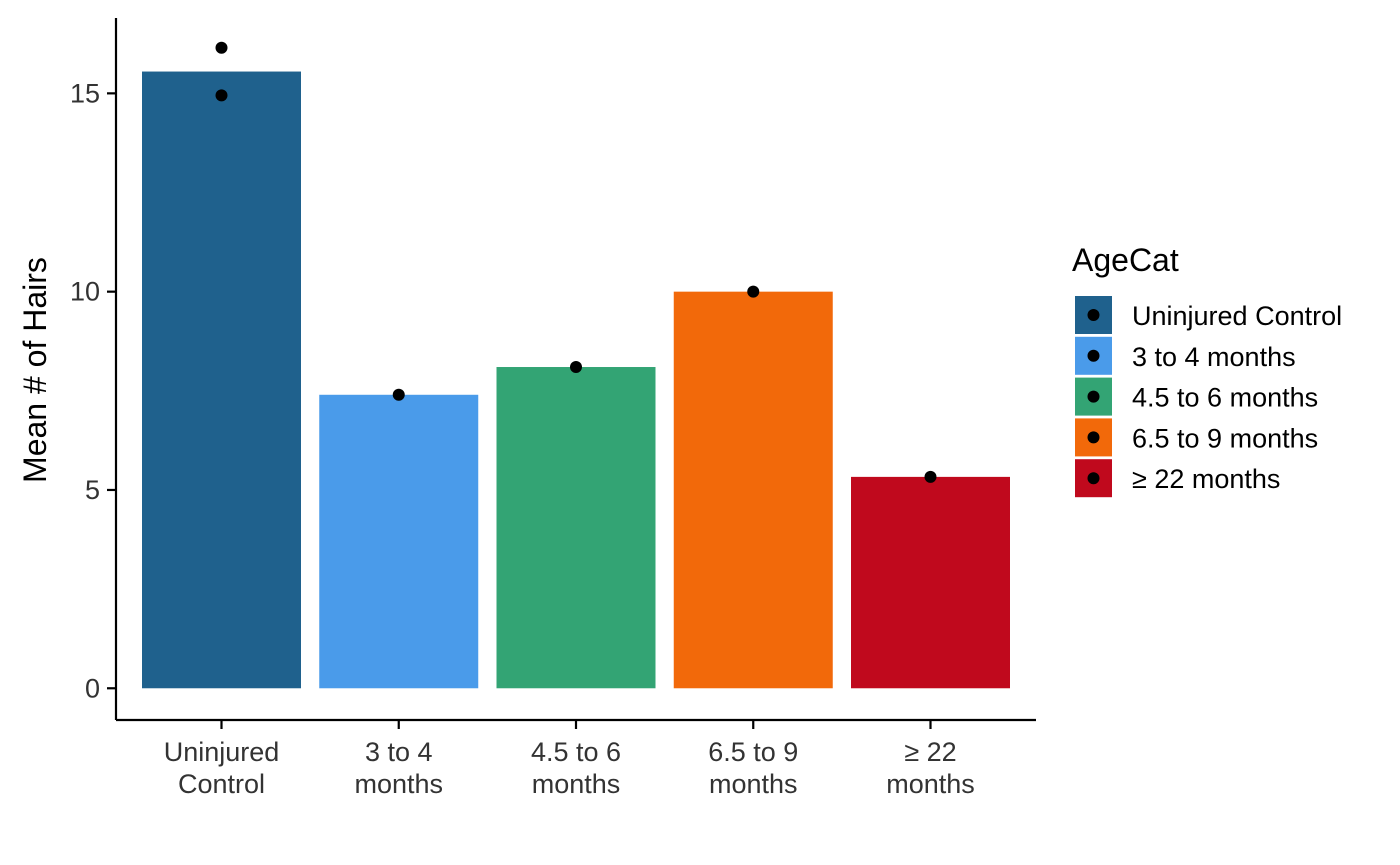 Image resolution: width=1400 pixels, height=865 pixels. Describe the element at coordinates (398, 768) in the screenshot. I see `x-tick-label-1: 3 to 4 months` at that location.